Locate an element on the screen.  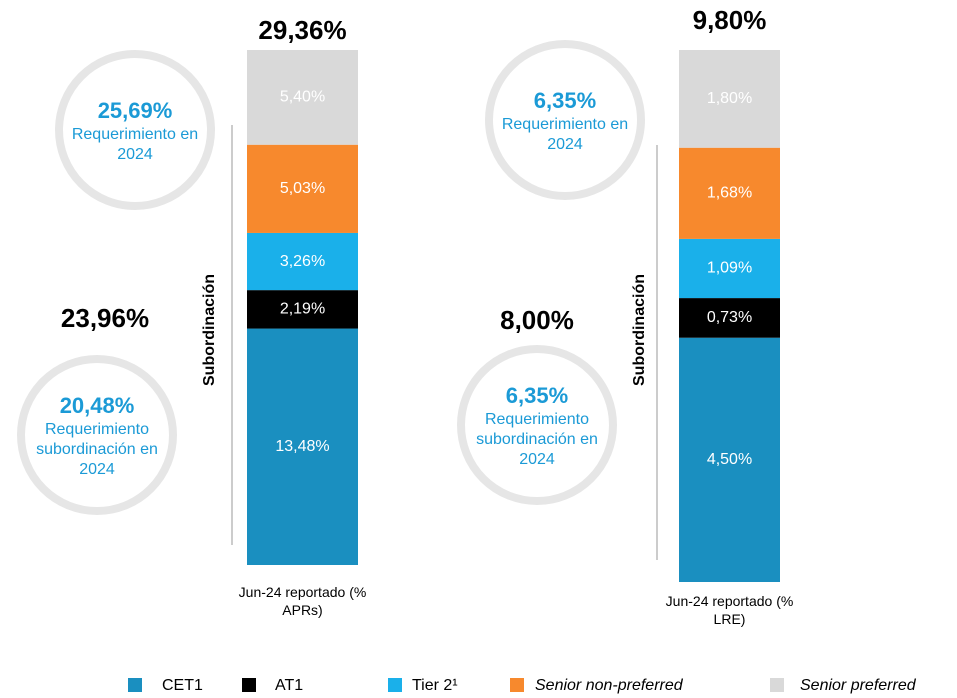
value-label: 5,40% is located at coordinates (302, 97).